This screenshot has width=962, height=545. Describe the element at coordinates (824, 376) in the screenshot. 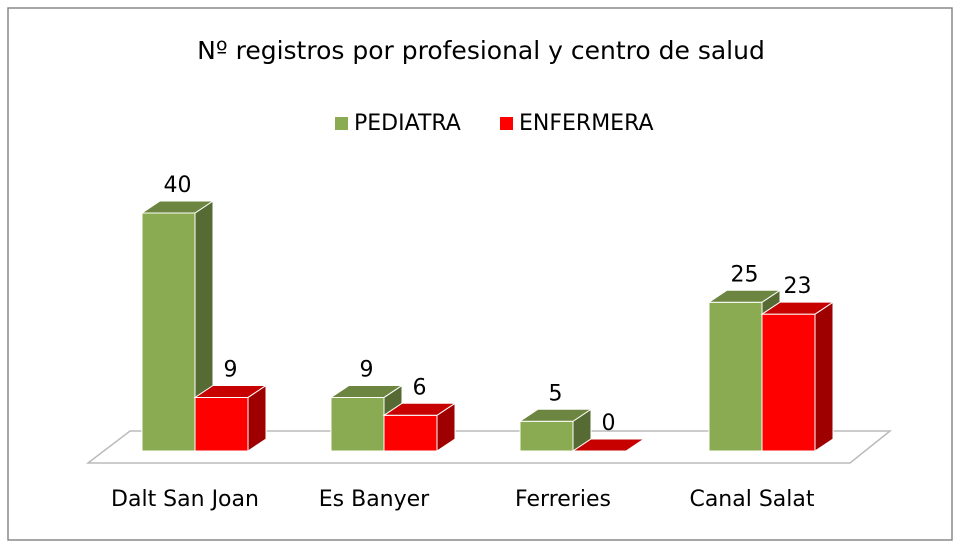

I see `bar-side` at that location.